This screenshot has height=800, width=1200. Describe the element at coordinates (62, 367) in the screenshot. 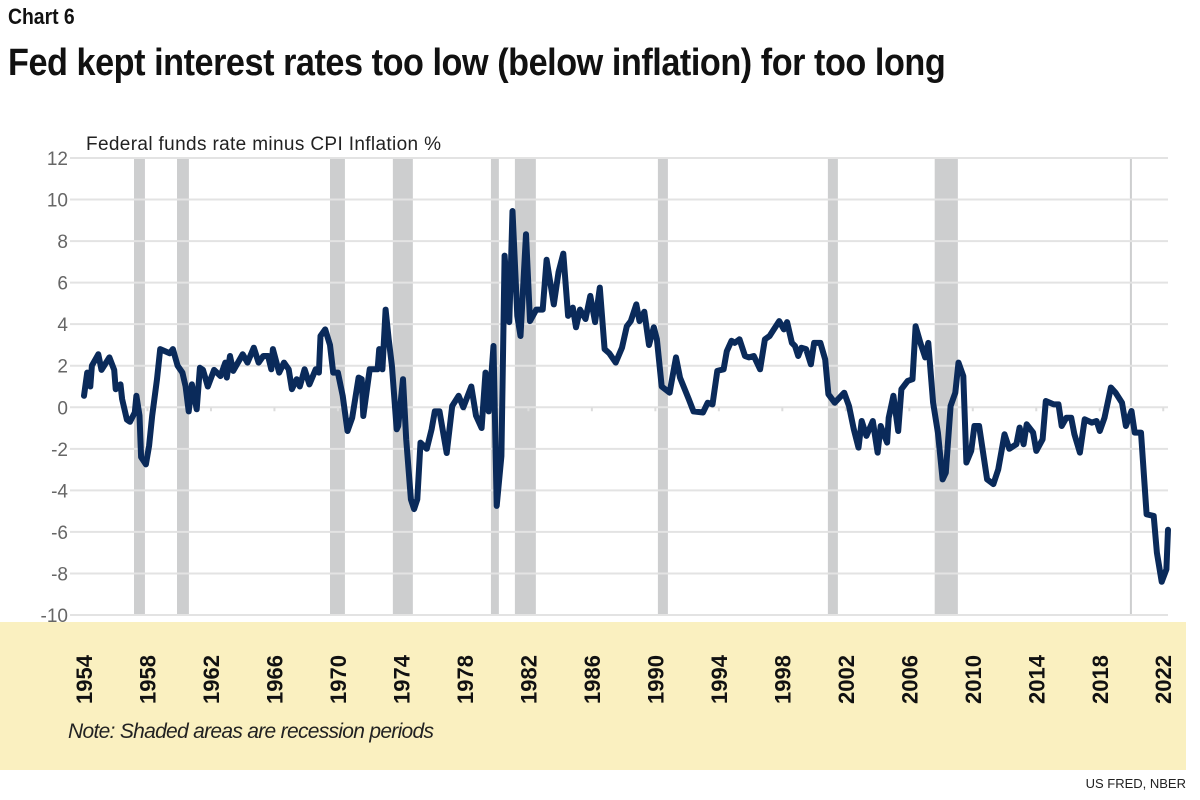

I see `y-tick-label: 2` at that location.